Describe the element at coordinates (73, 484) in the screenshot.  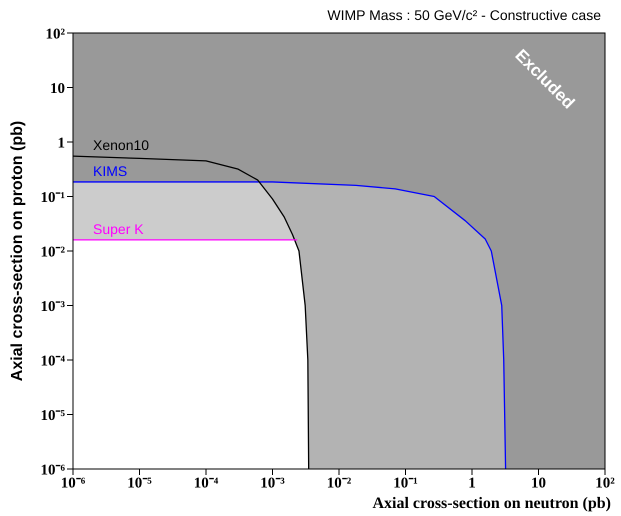
I see `x-tick-label: 10⁻⁶` at that location.